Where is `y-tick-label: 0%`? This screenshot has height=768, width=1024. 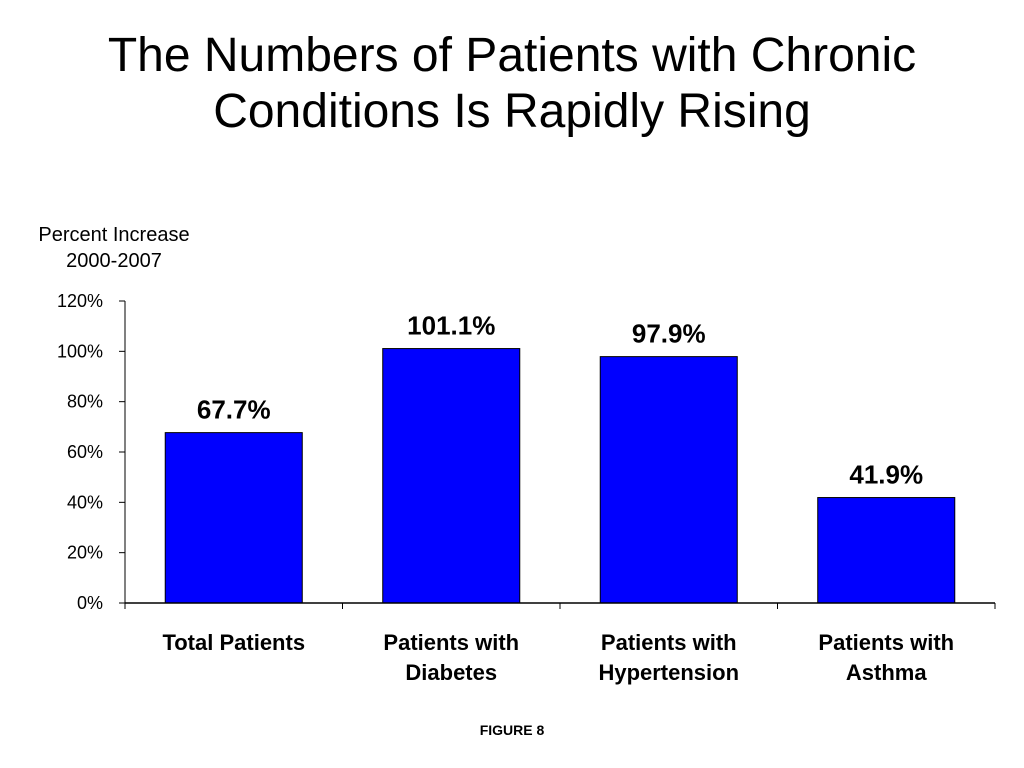
y-tick-label: 0% is located at coordinates (90, 603).